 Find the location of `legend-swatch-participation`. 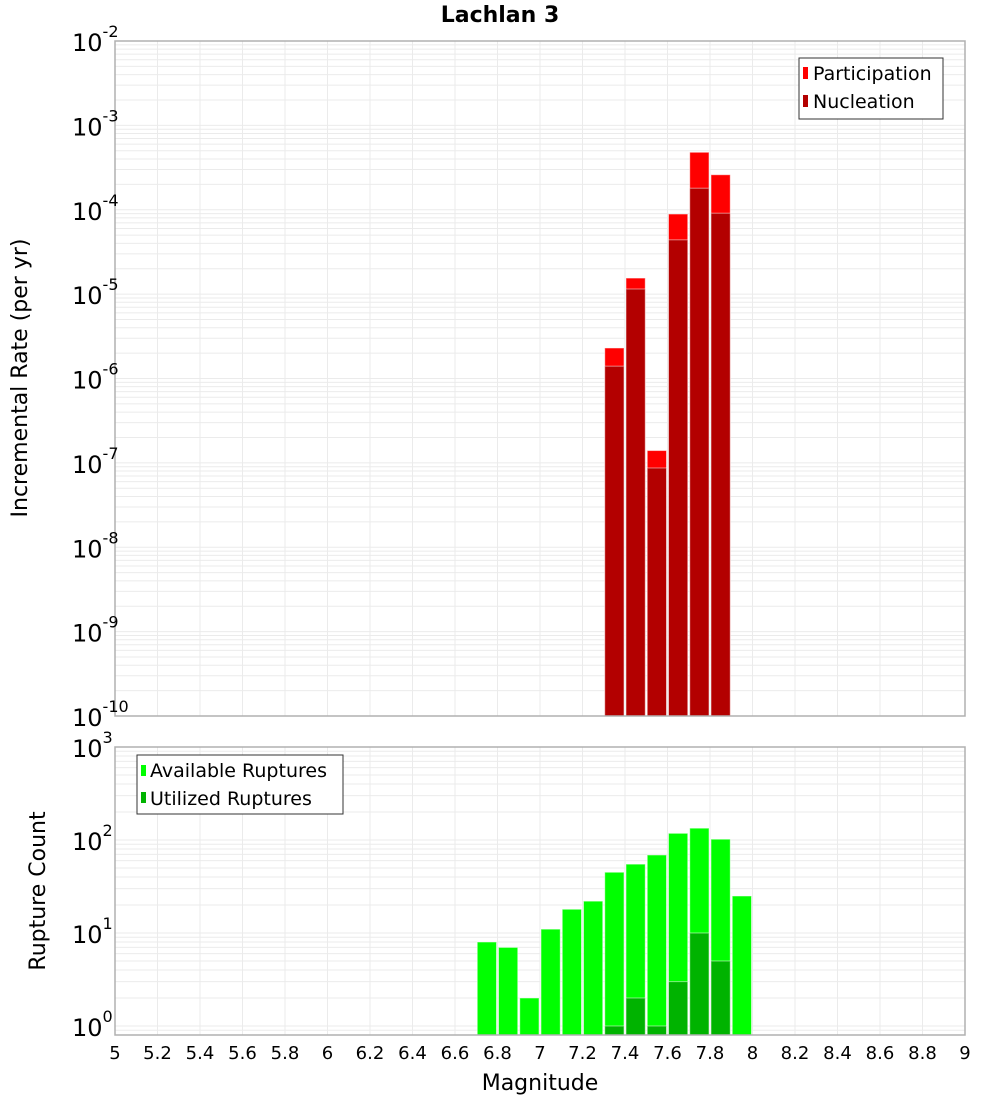

legend-swatch-participation is located at coordinates (805, 73).